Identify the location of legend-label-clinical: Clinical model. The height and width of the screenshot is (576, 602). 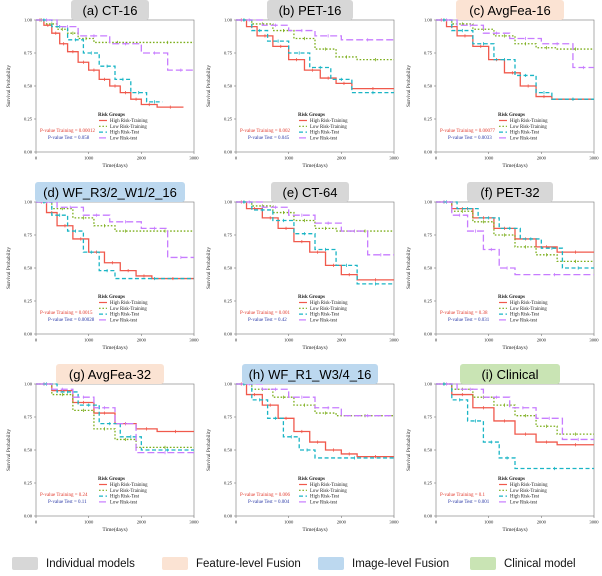
(540, 563).